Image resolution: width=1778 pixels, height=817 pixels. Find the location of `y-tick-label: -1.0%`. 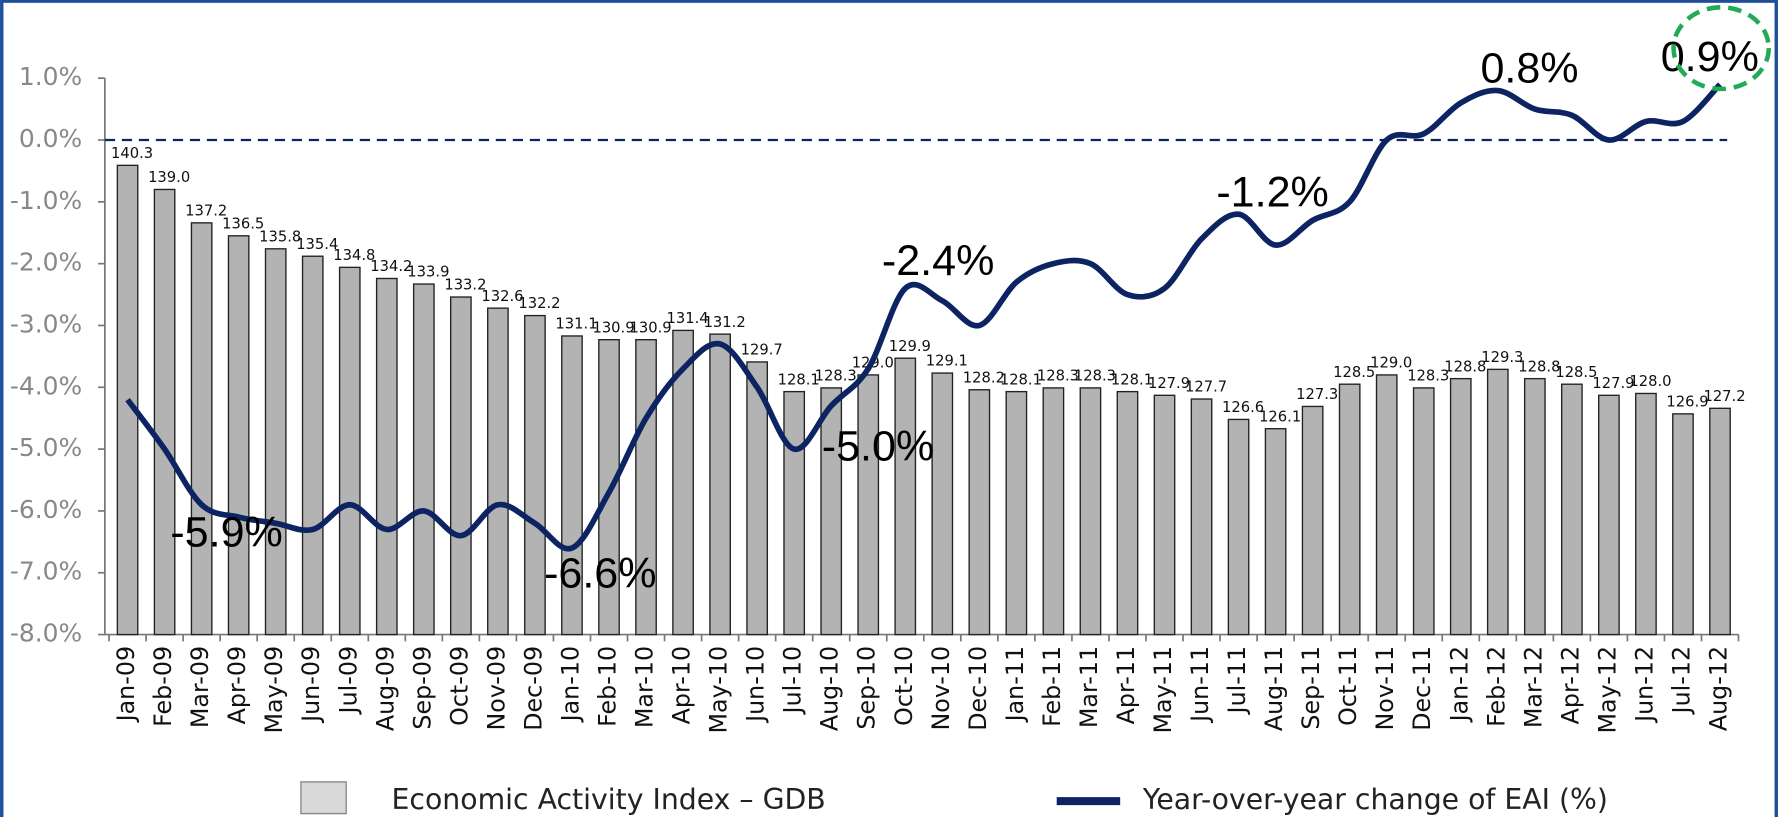

y-tick-label: -1.0% is located at coordinates (46, 200).